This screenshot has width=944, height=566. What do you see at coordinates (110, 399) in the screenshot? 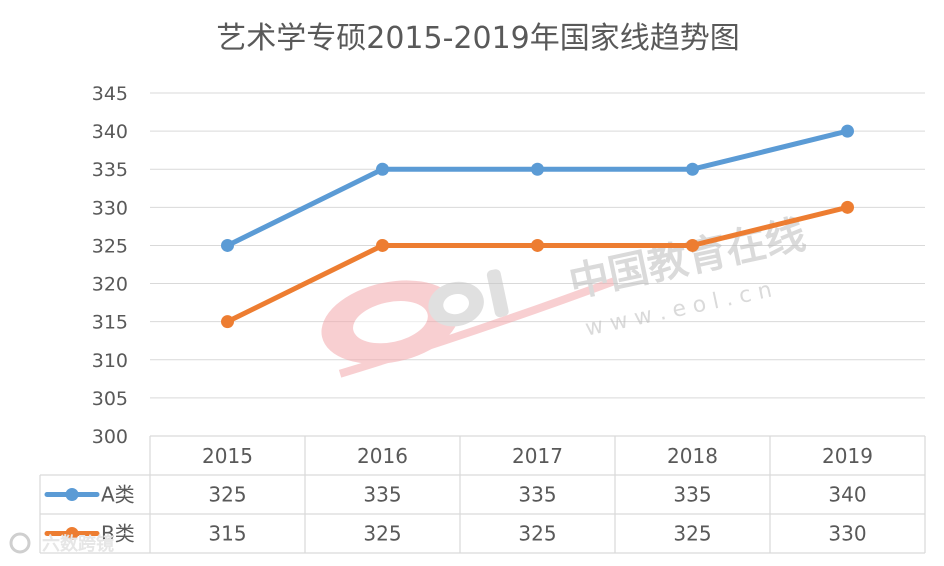
I see `y-tick-label: 305` at bounding box center [110, 399].